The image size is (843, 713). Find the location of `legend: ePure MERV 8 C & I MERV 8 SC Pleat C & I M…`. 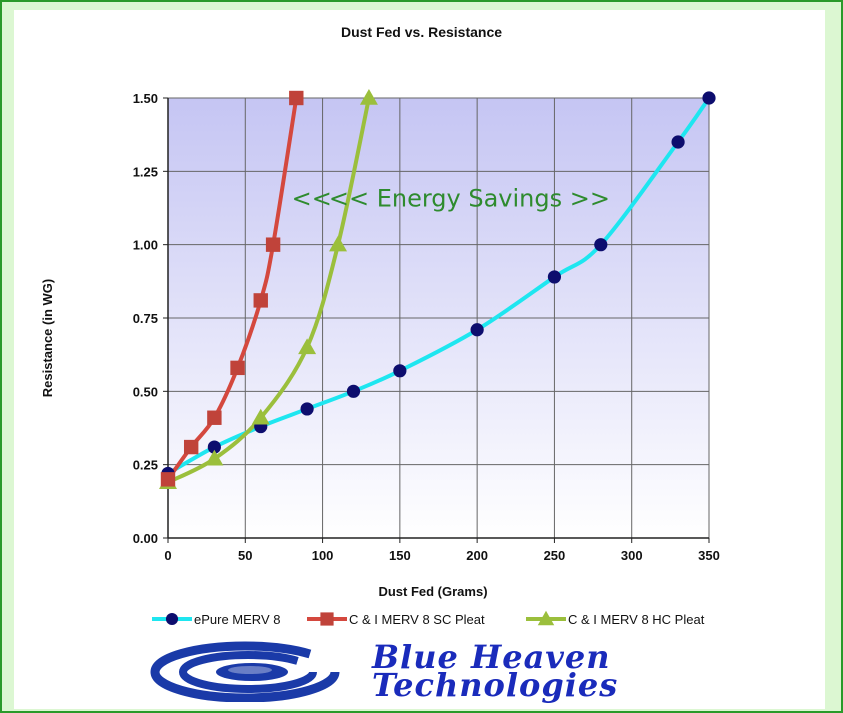

legend: ePure MERV 8 C & I MERV 8 SC Pleat C & I M… is located at coordinates (428, 618).